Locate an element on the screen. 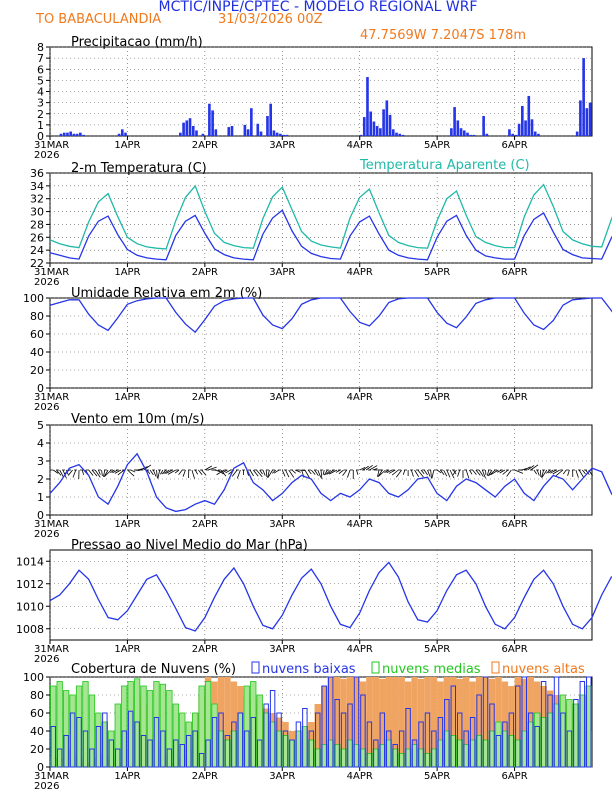  precip-xtick-label: 6APR is located at coordinates (514, 145).